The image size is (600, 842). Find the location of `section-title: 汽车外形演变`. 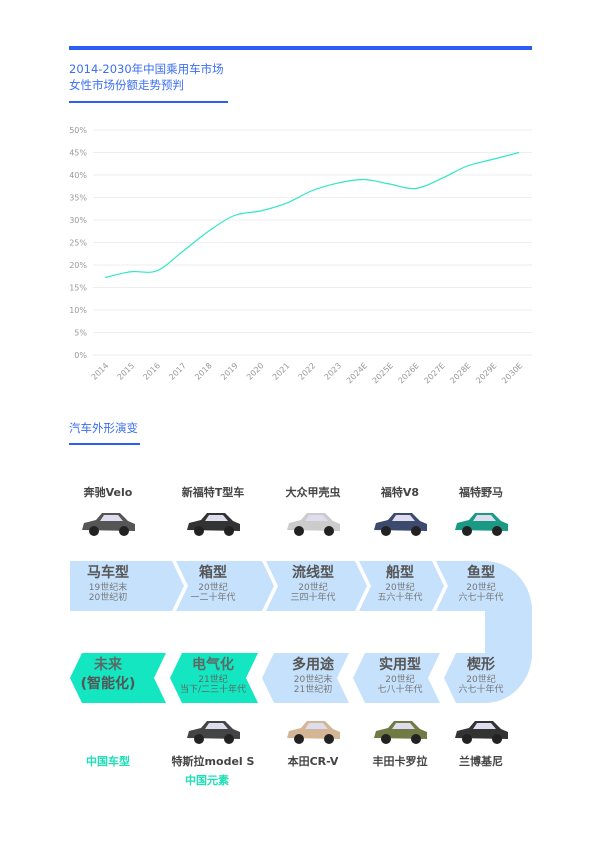

section-title: 汽车外形演变 is located at coordinates (103, 428).